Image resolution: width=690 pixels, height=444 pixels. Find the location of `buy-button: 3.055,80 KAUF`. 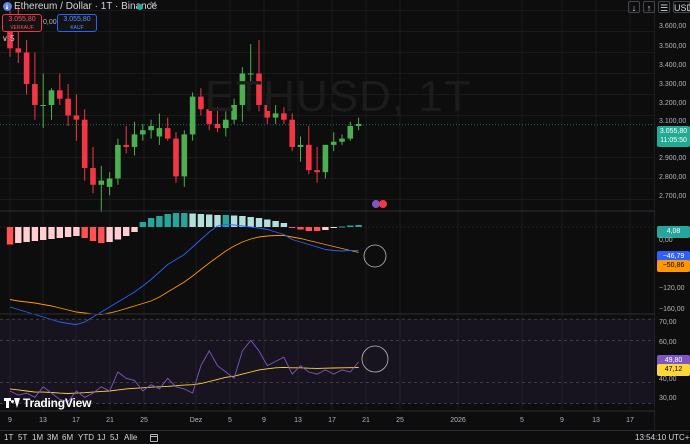

buy-button: 3.055,80 KAUF is located at coordinates (77, 23).